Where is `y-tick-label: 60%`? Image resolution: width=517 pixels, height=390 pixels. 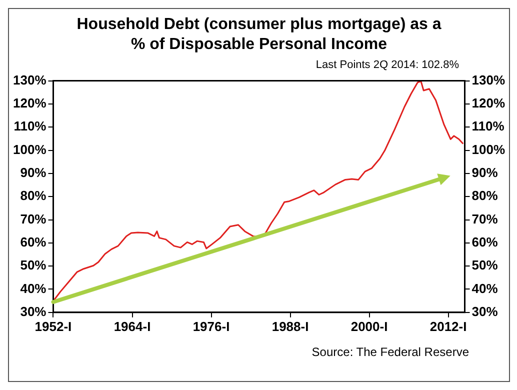 y-tick-label: 60% is located at coordinates (33, 242).